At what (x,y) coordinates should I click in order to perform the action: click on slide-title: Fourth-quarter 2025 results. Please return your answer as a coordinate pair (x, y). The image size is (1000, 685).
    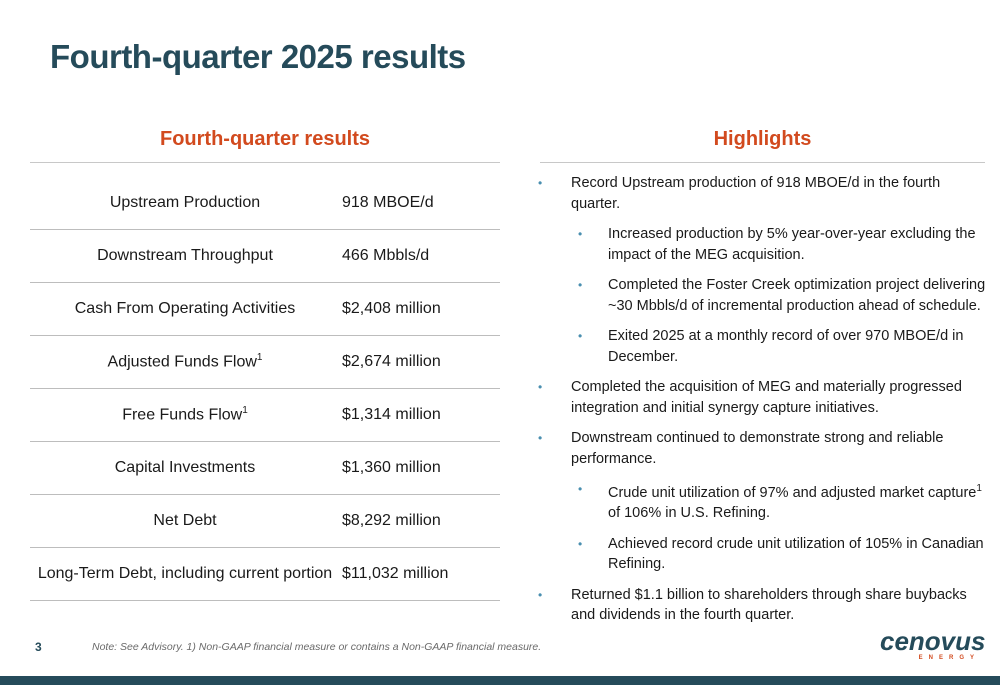
    Looking at the image, I should click on (258, 56).